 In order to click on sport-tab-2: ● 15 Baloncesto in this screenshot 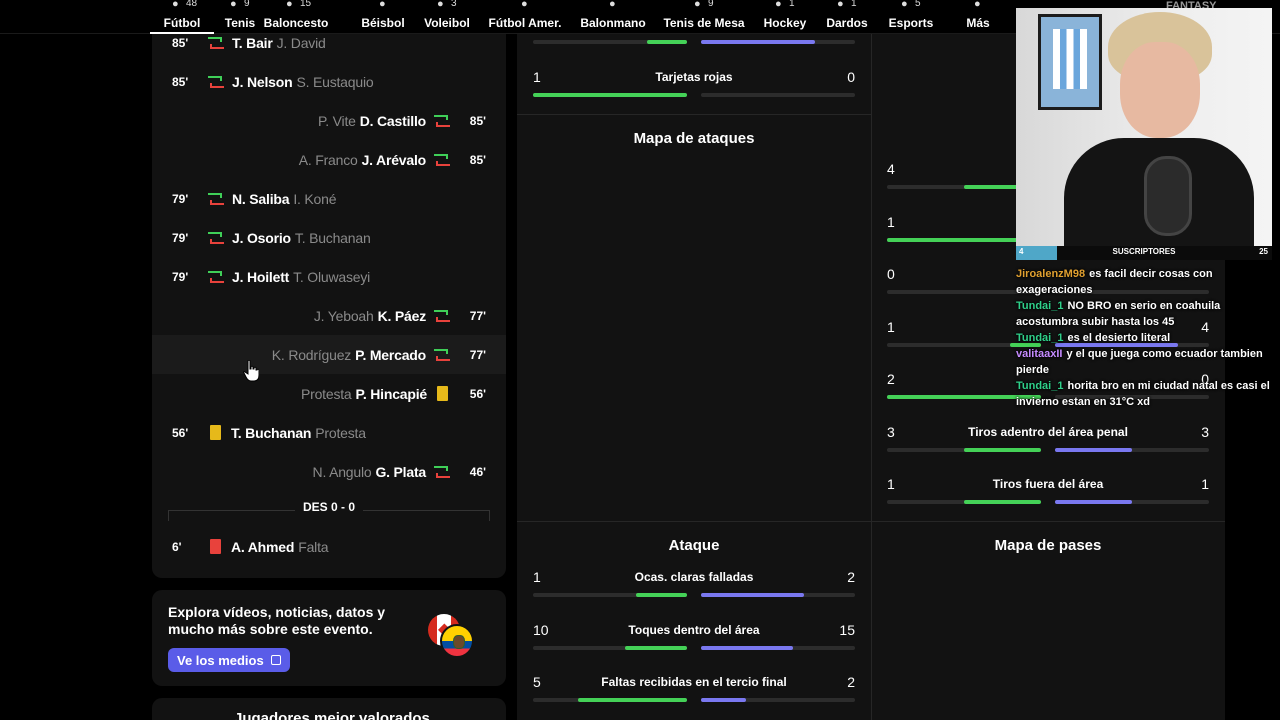, I will do `click(296, 17)`.